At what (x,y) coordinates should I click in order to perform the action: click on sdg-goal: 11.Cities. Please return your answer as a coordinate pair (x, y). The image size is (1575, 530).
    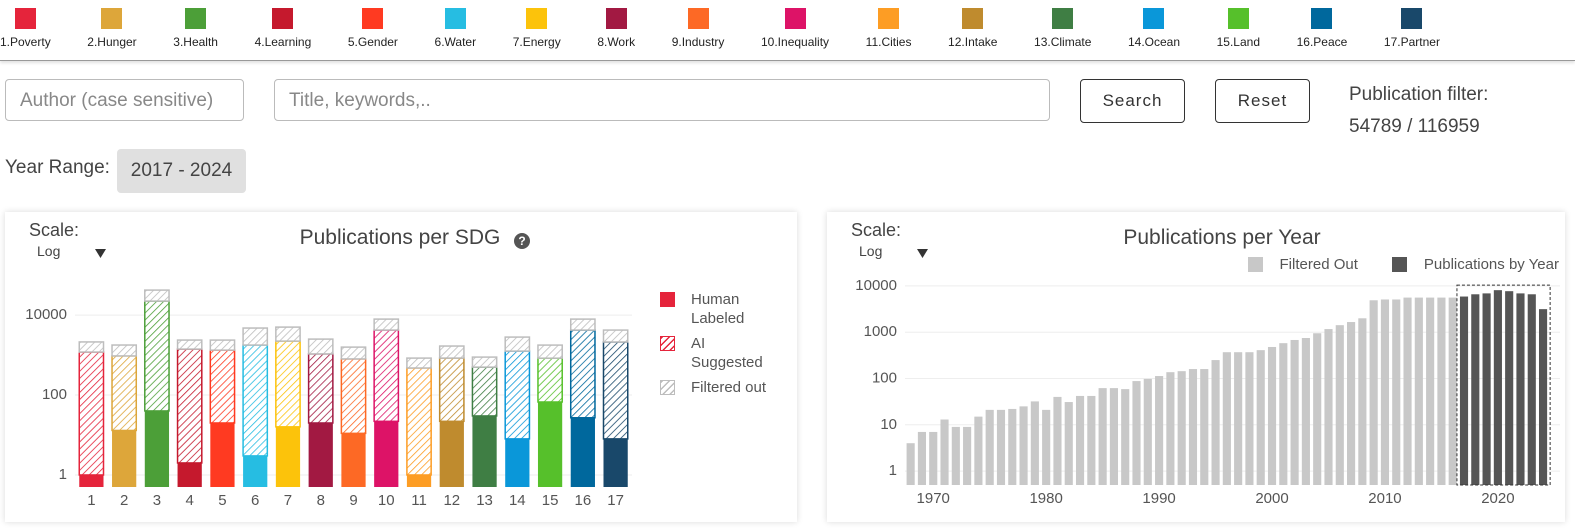
    Looking at the image, I should click on (888, 28).